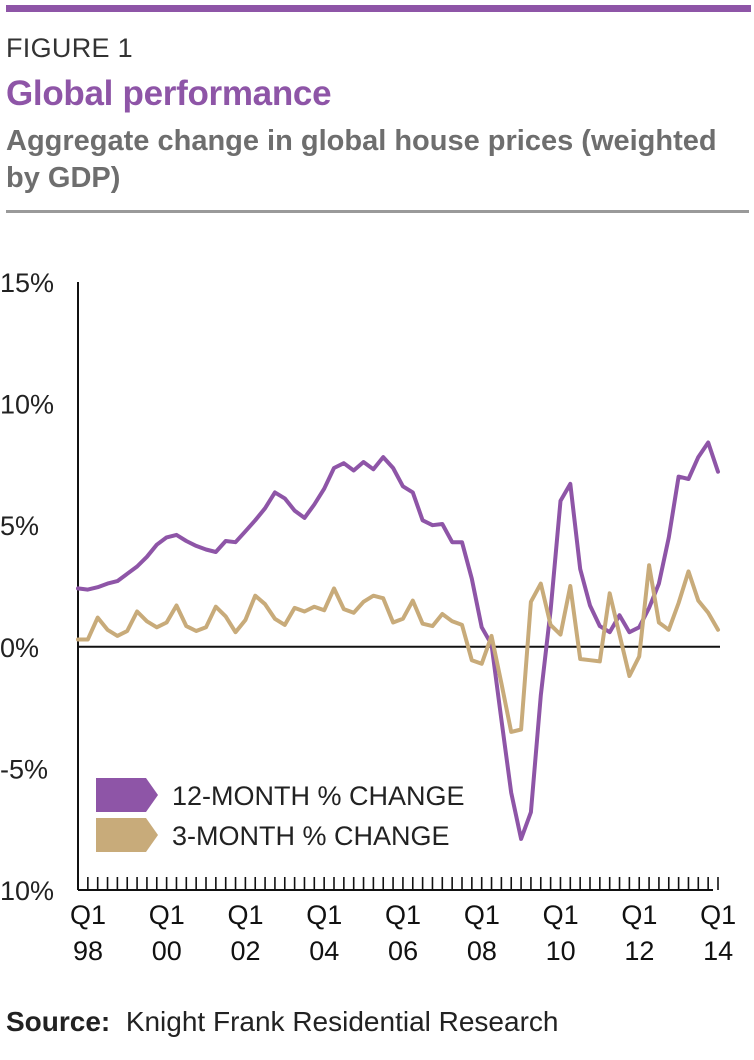 Image resolution: width=754 pixels, height=1060 pixels. I want to click on top-accent-bar, so click(378, 8).